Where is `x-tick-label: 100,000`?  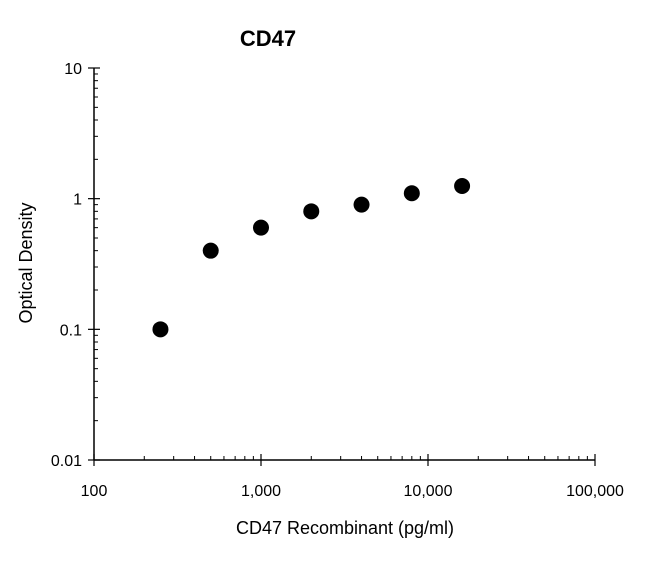
x-tick-label: 100,000 is located at coordinates (595, 491).